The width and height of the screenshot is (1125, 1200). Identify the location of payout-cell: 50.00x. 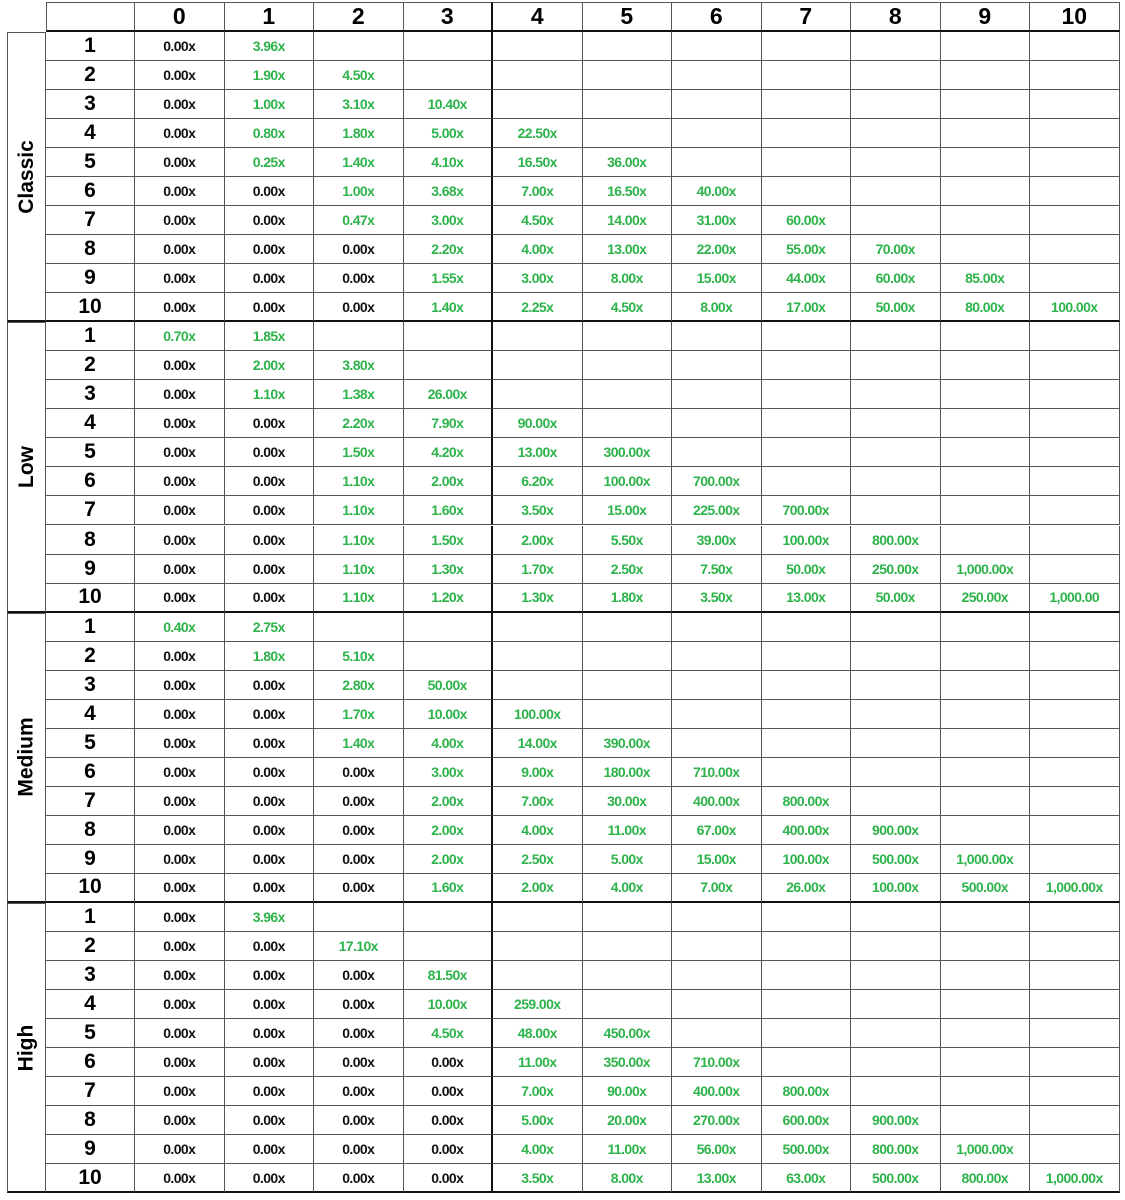
(448, 685).